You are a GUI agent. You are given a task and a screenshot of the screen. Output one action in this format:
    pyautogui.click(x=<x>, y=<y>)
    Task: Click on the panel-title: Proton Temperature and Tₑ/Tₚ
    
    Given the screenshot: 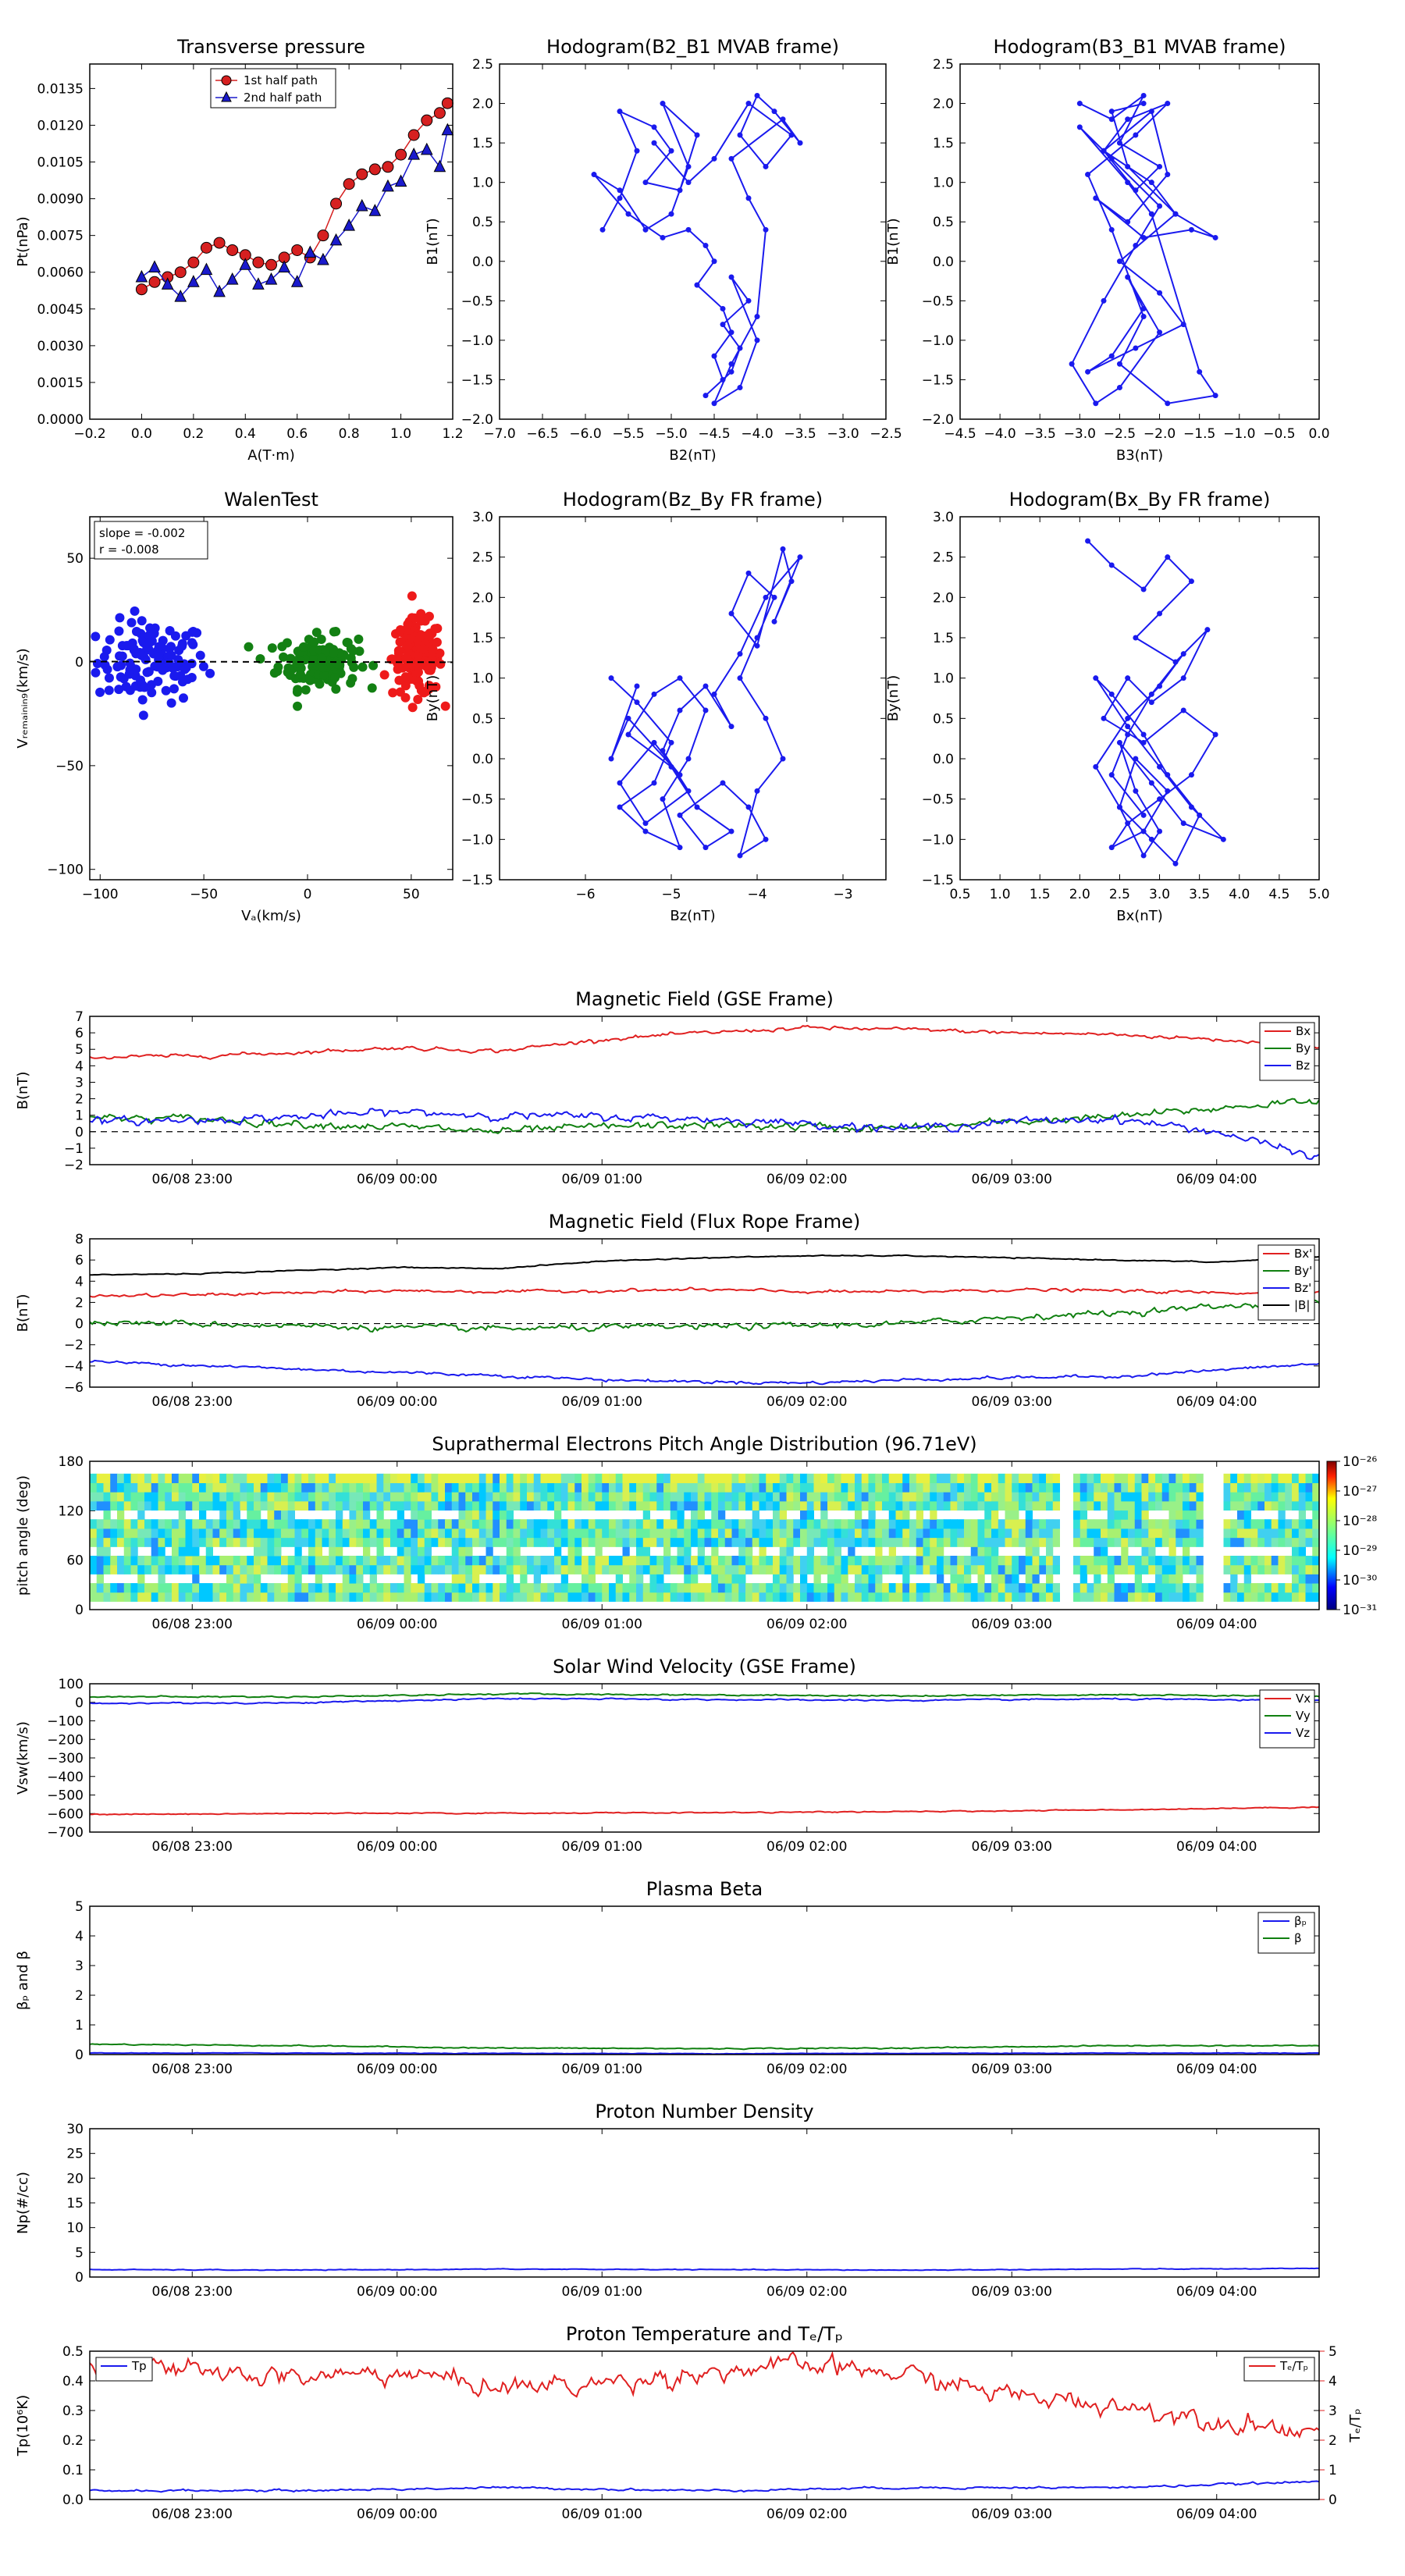 What is the action you would take?
    pyautogui.click(x=705, y=2334)
    